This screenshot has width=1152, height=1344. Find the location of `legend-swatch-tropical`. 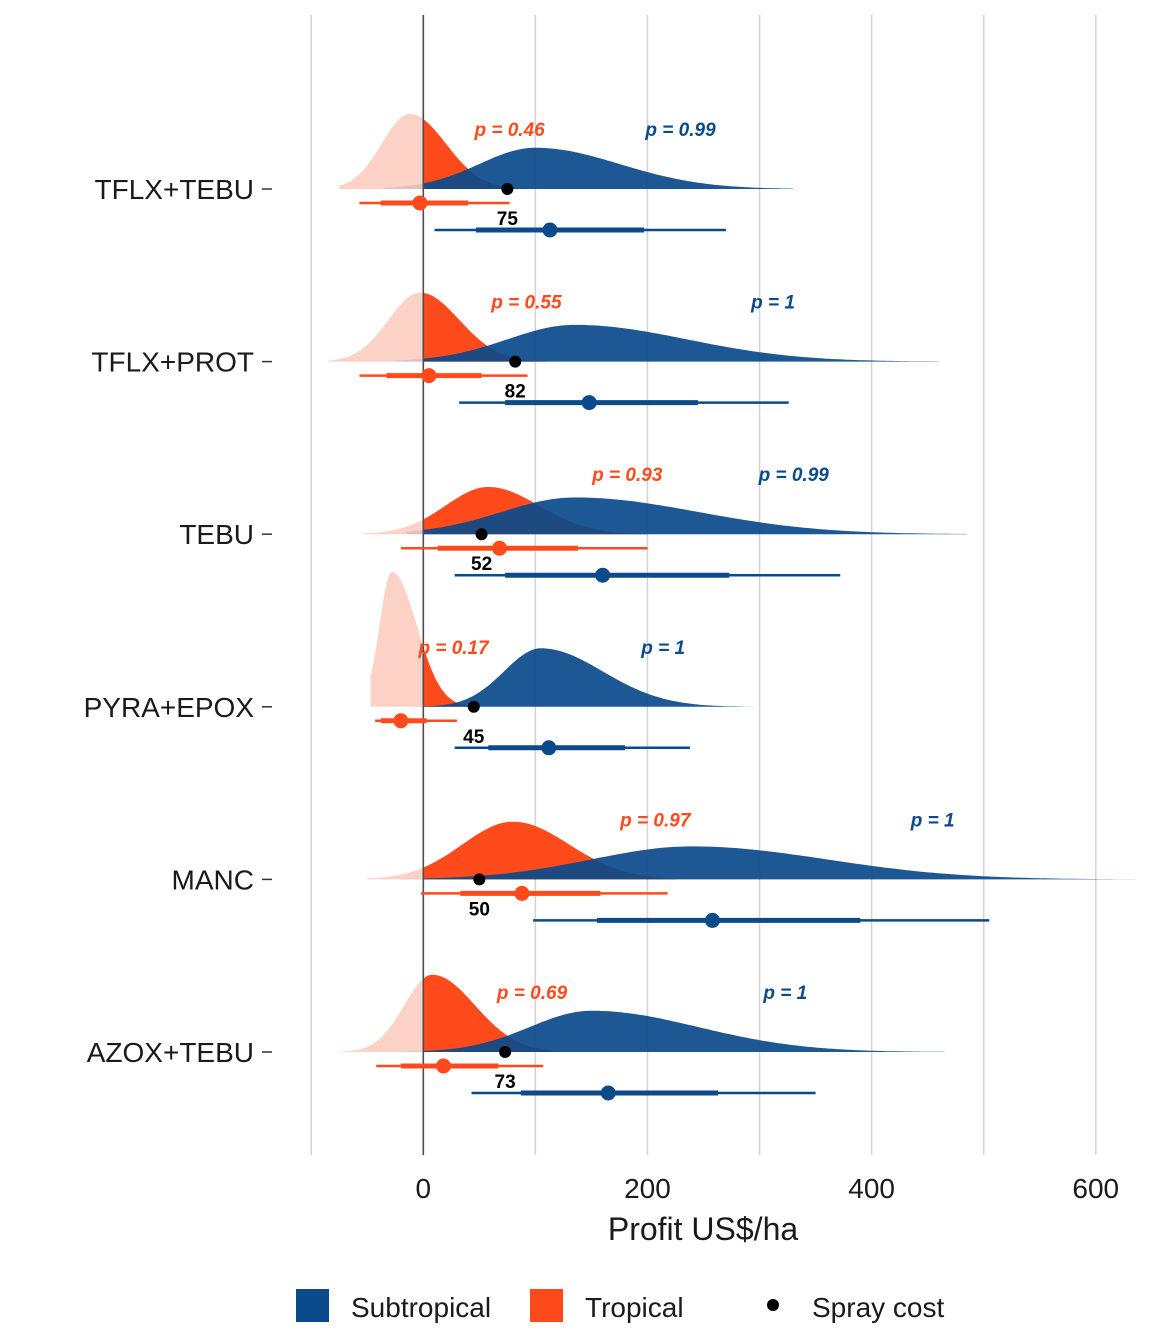

legend-swatch-tropical is located at coordinates (546, 1305).